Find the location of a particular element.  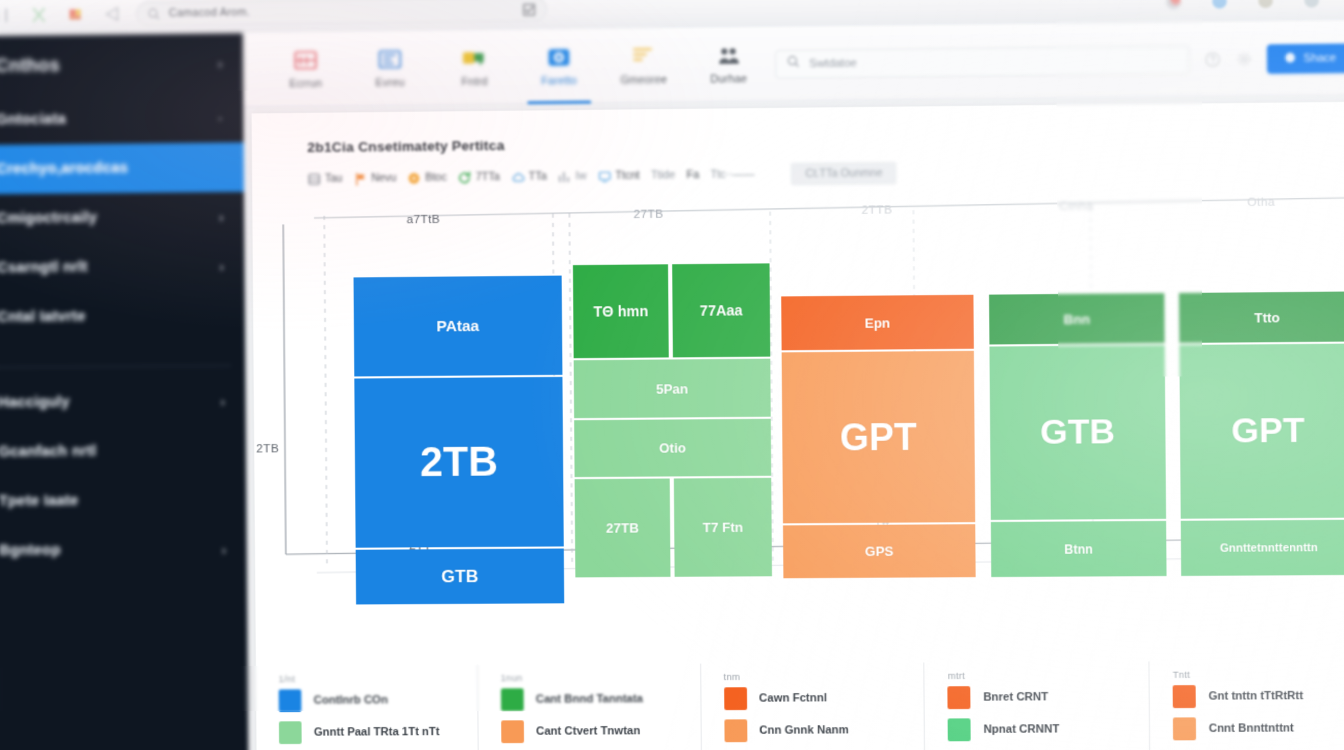

treemap-block-label: GPT is located at coordinates (1268, 430).